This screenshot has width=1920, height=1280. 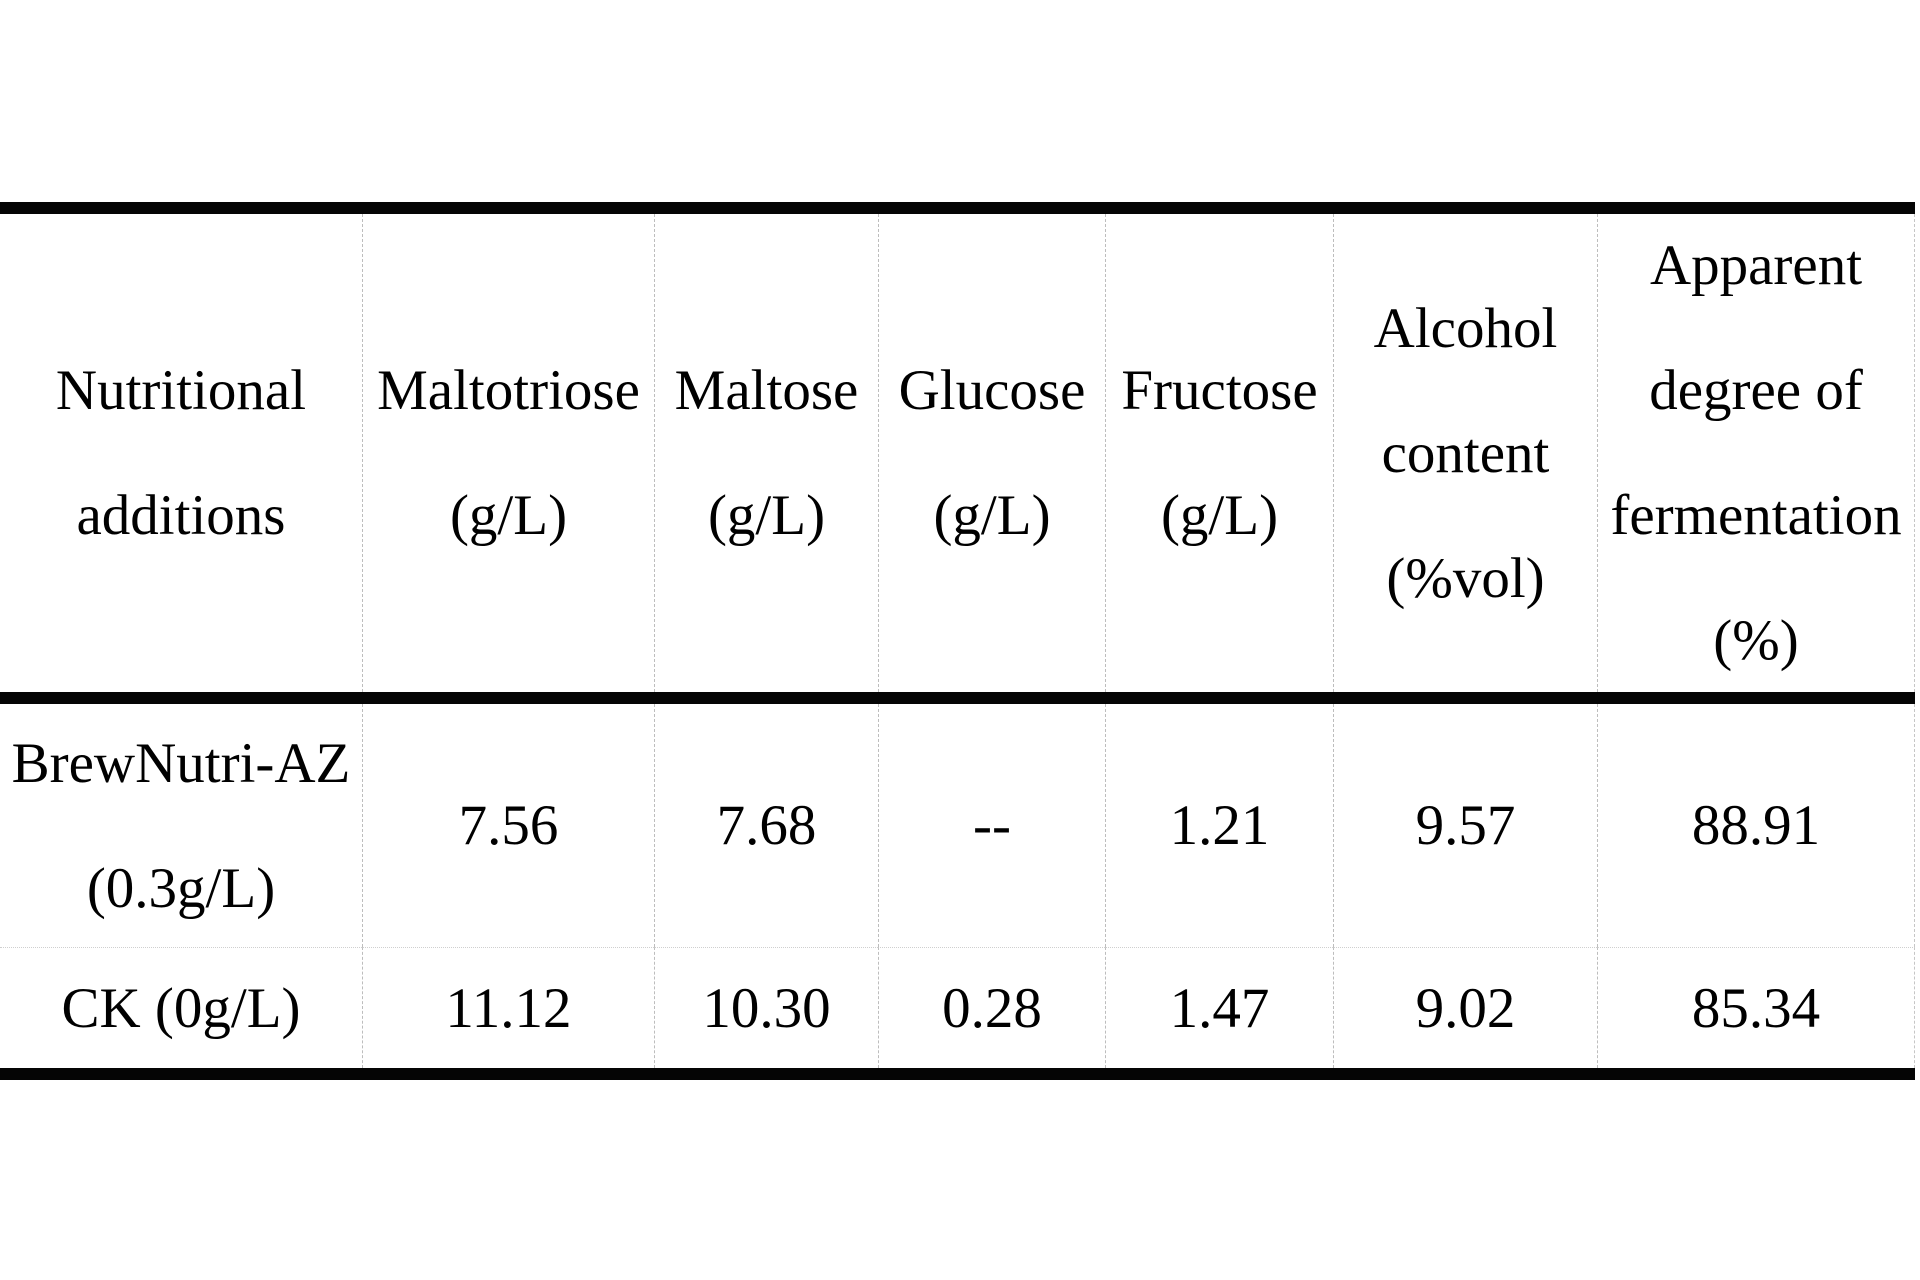 I want to click on cell-alcohol-ck: 9.02, so click(x=1465, y=1007).